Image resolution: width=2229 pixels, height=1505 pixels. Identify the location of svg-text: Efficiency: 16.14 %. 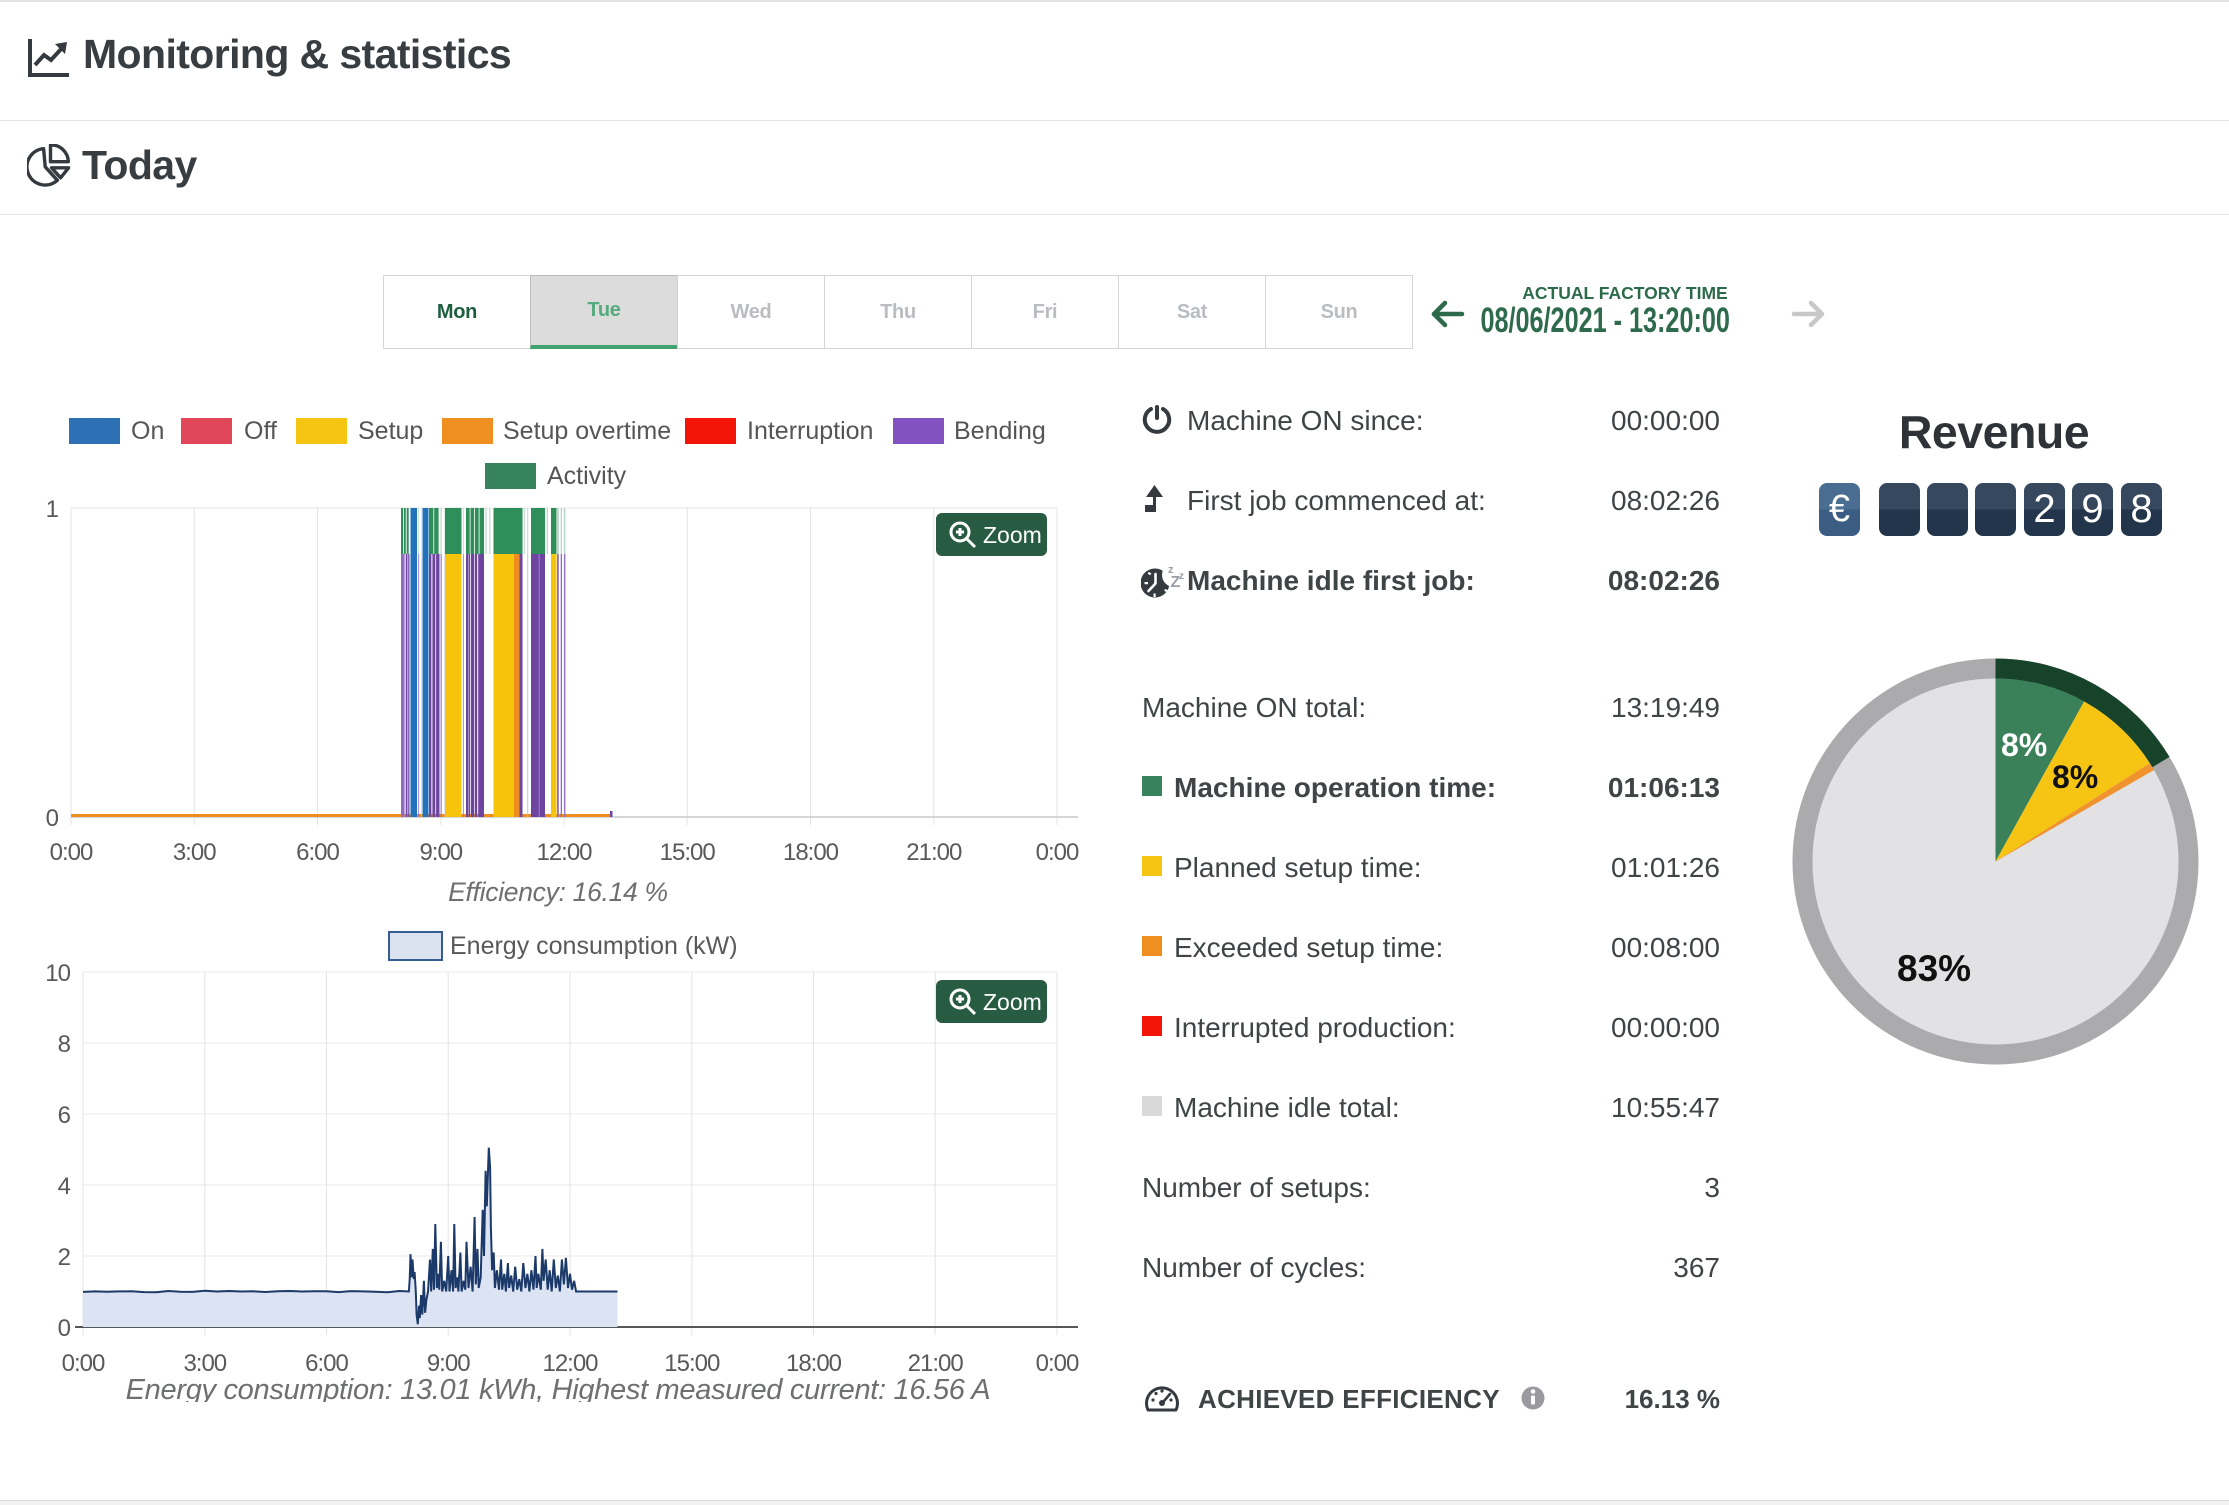
(558, 892).